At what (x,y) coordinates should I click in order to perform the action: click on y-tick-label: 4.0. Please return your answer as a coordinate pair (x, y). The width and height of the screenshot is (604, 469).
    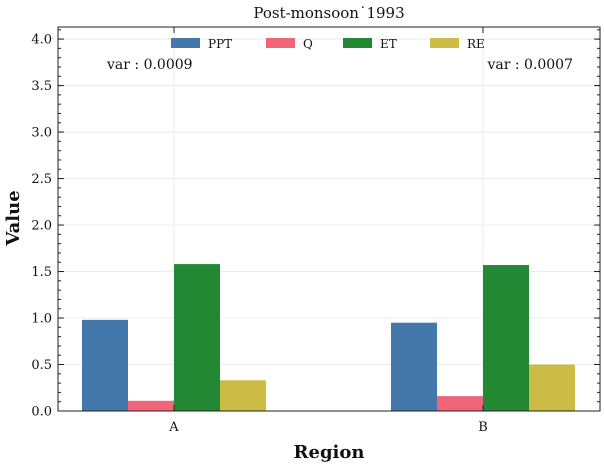
    Looking at the image, I should click on (41, 40).